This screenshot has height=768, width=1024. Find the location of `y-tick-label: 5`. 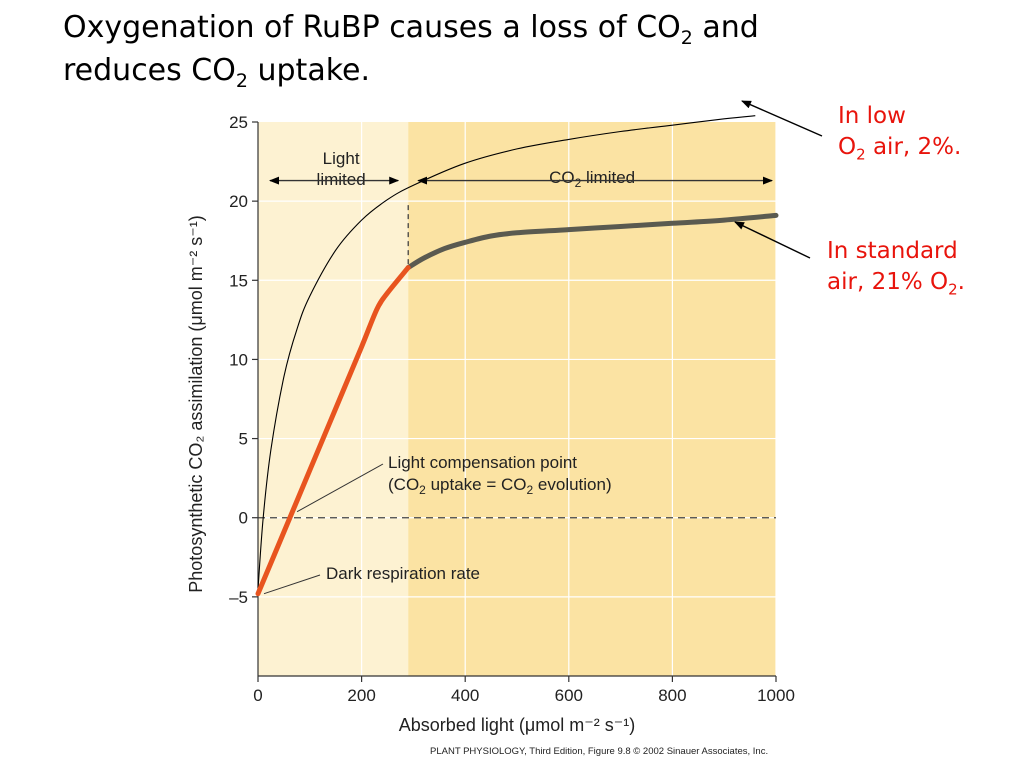

y-tick-label: 5 is located at coordinates (243, 439).